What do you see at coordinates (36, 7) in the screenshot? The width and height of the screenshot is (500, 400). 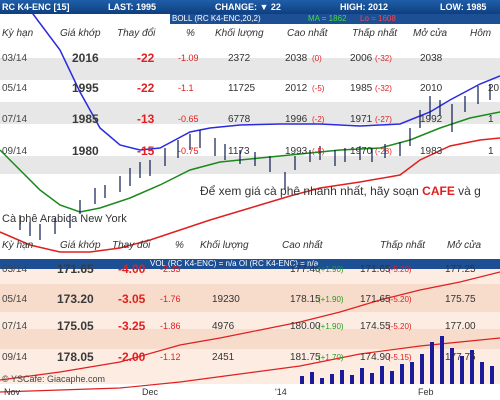 I see `symbol-label: RC K4-ENC [15]` at bounding box center [36, 7].